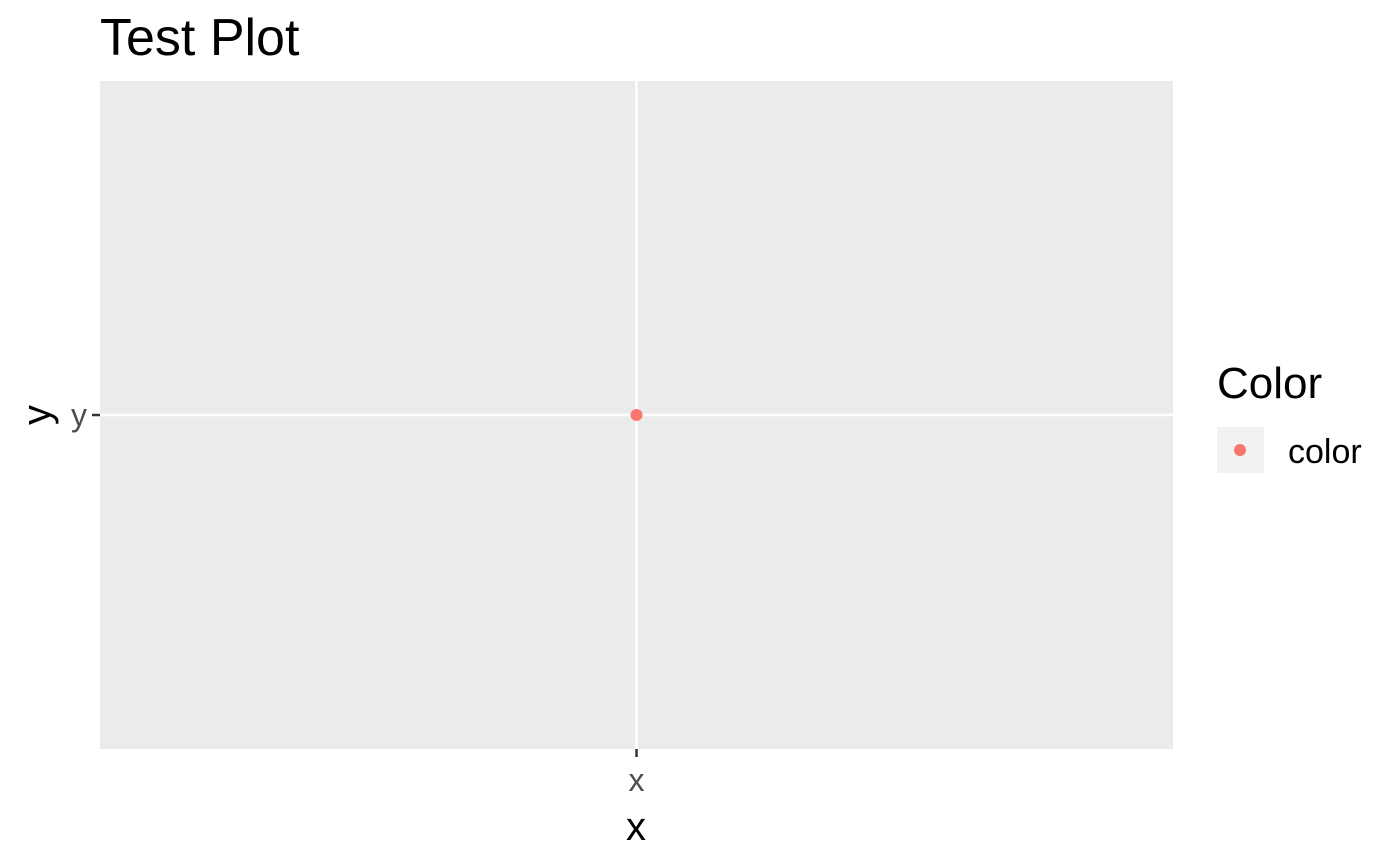 The image size is (1400, 866). I want to click on legend: Color color, so click(1289, 416).